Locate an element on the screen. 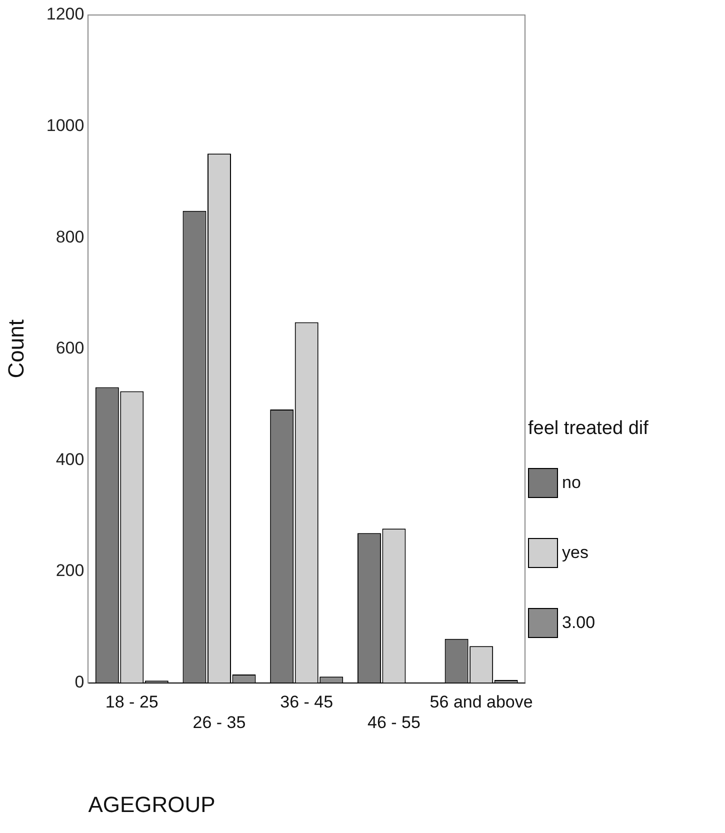 This screenshot has height=833, width=725. legend-label: 3.00 is located at coordinates (579, 623).